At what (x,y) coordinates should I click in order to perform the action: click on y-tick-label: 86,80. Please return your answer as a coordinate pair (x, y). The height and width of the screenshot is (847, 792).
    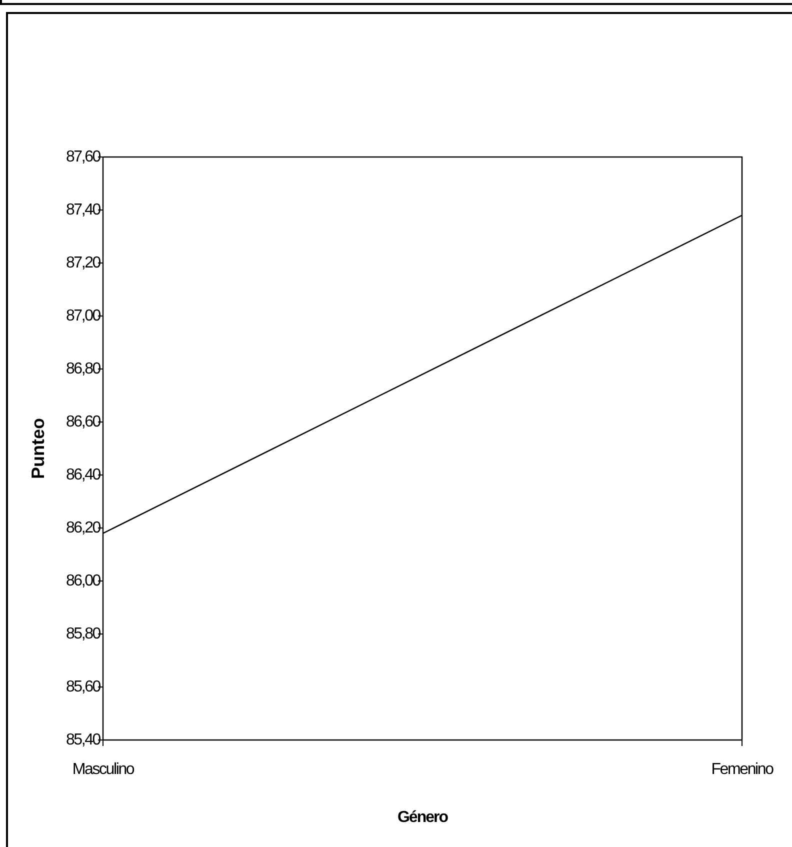
    Looking at the image, I should click on (84, 369).